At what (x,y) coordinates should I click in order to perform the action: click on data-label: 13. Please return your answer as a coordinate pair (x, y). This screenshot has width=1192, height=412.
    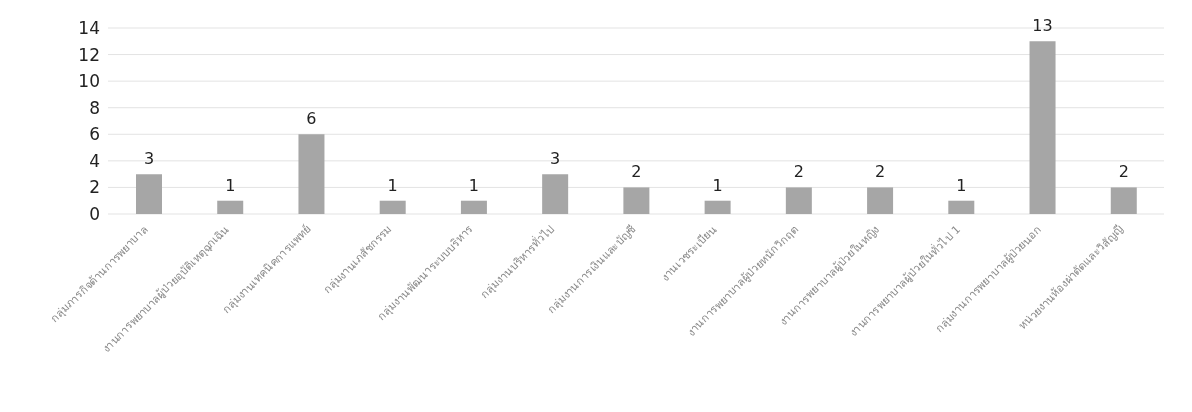
    Looking at the image, I should click on (1042, 26).